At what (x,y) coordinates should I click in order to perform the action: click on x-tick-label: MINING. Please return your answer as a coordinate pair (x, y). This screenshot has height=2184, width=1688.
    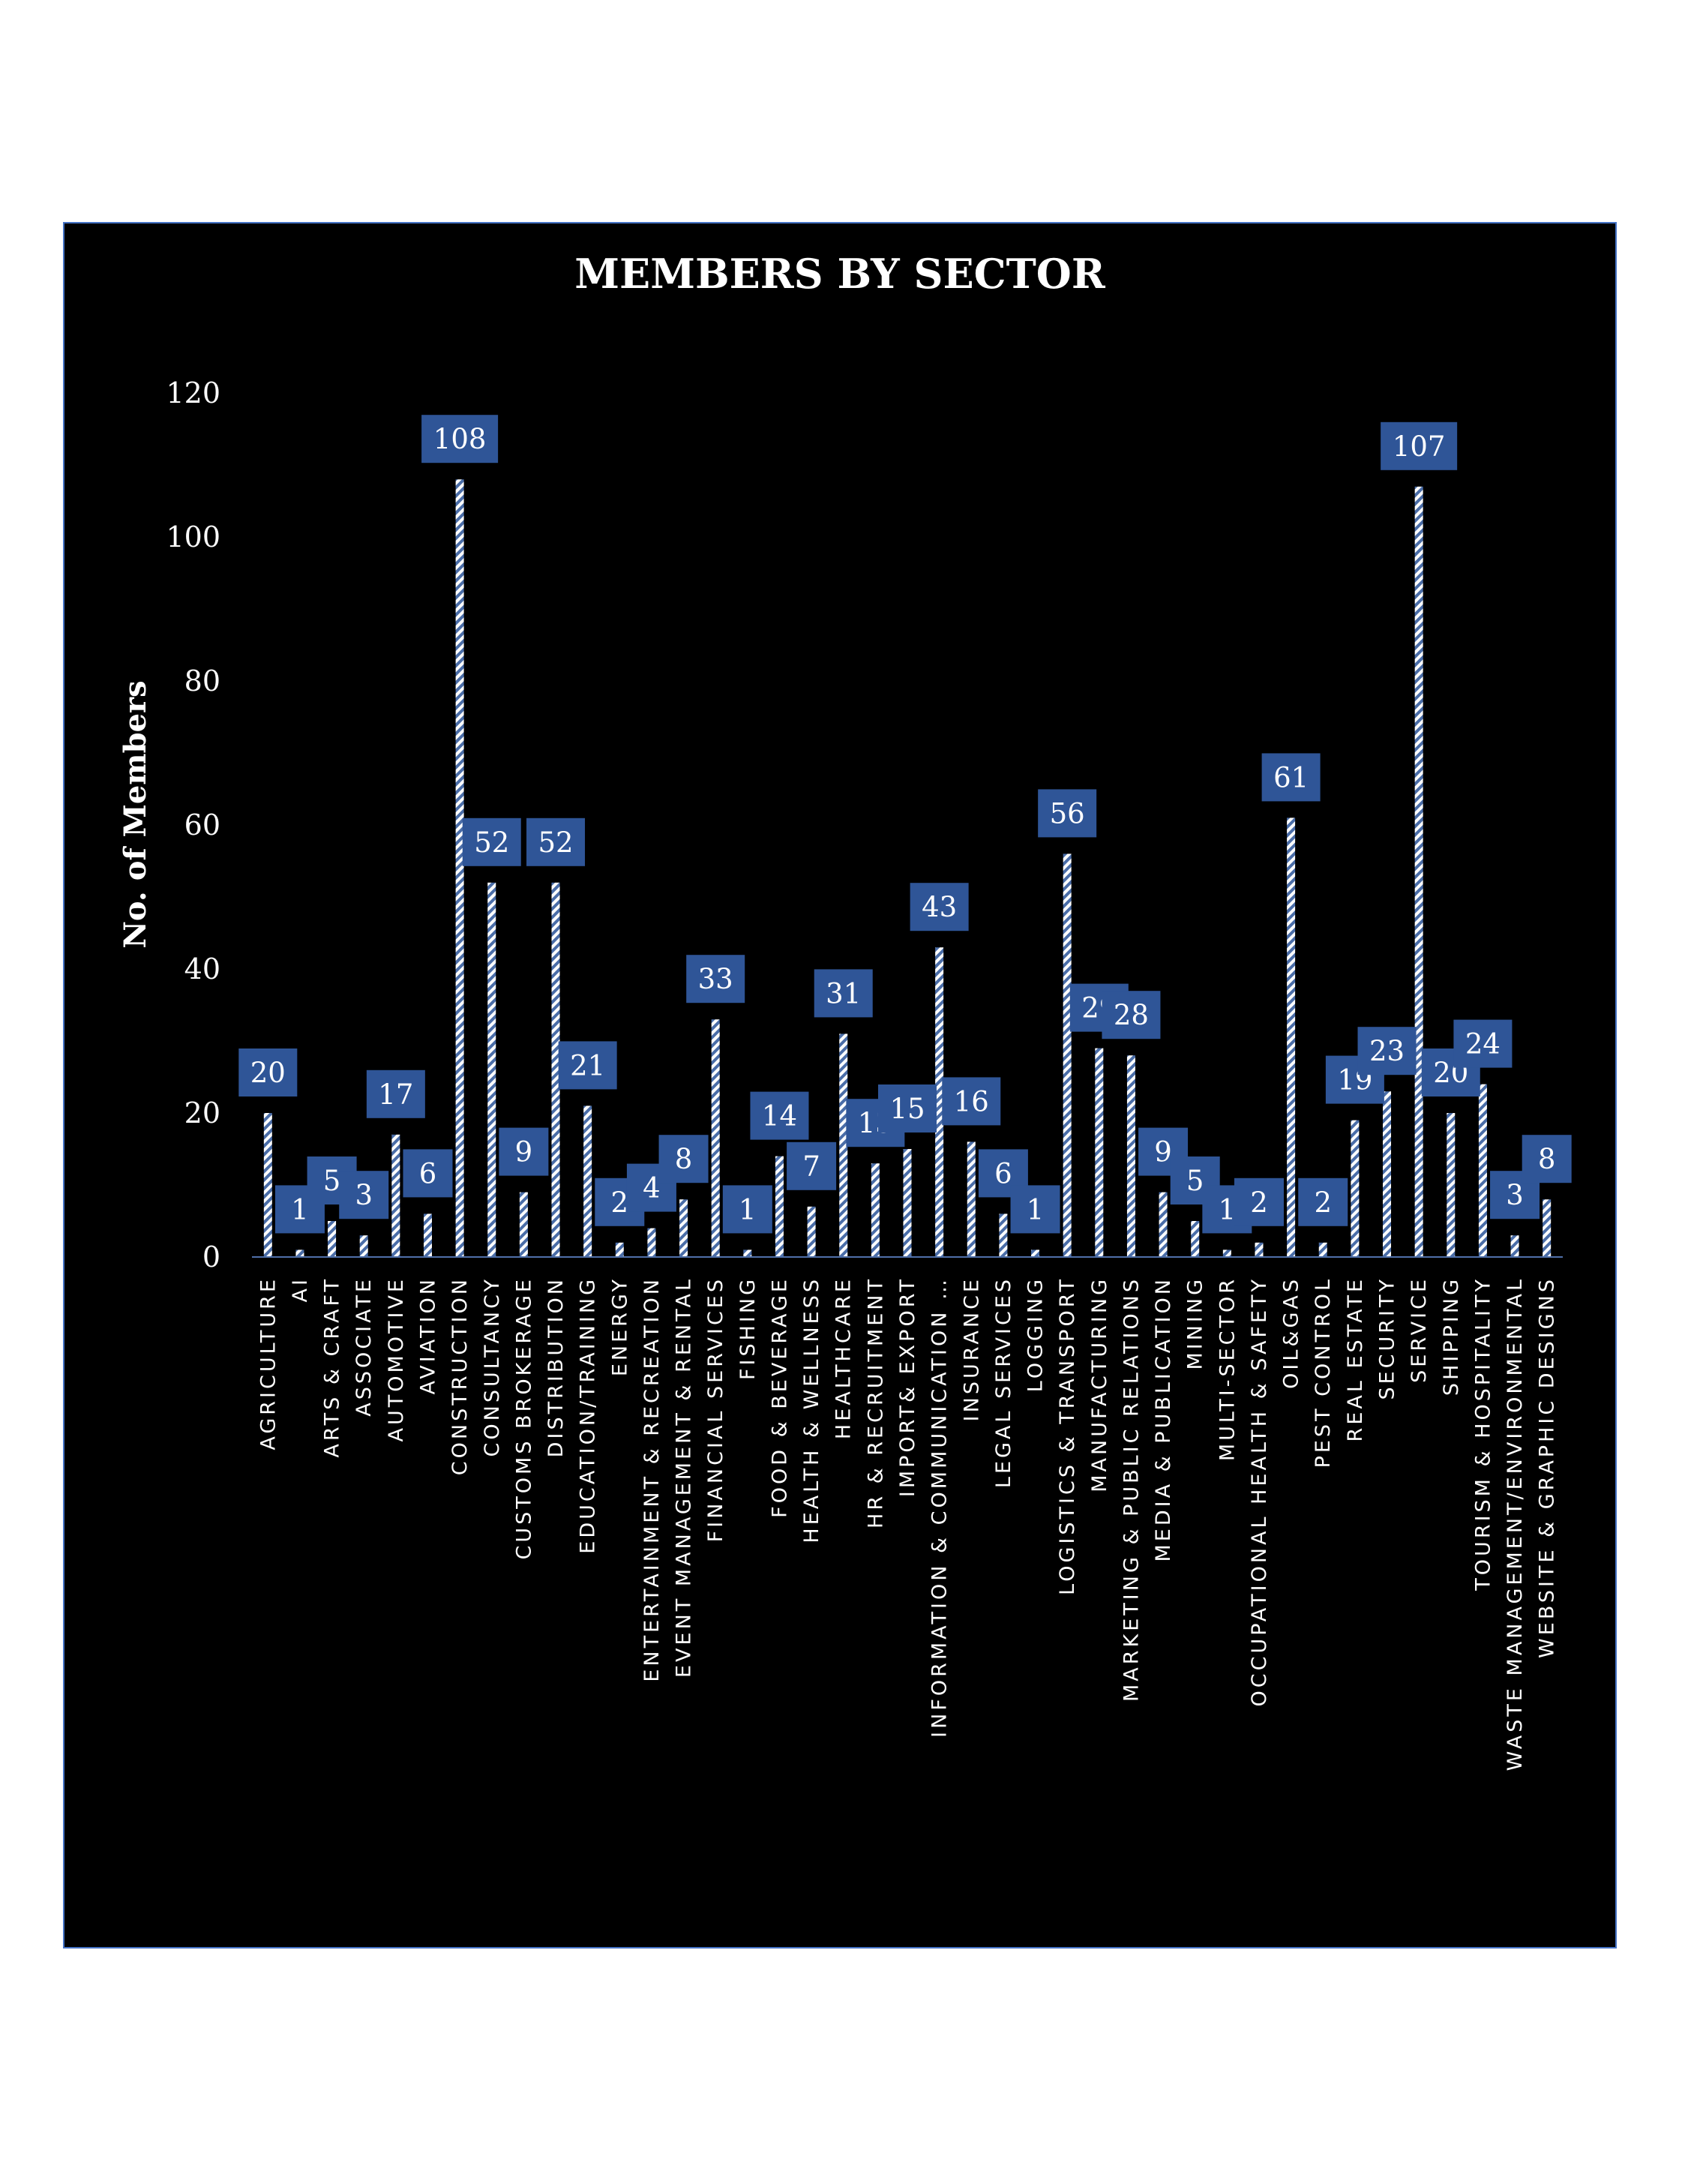
    Looking at the image, I should click on (1195, 1323).